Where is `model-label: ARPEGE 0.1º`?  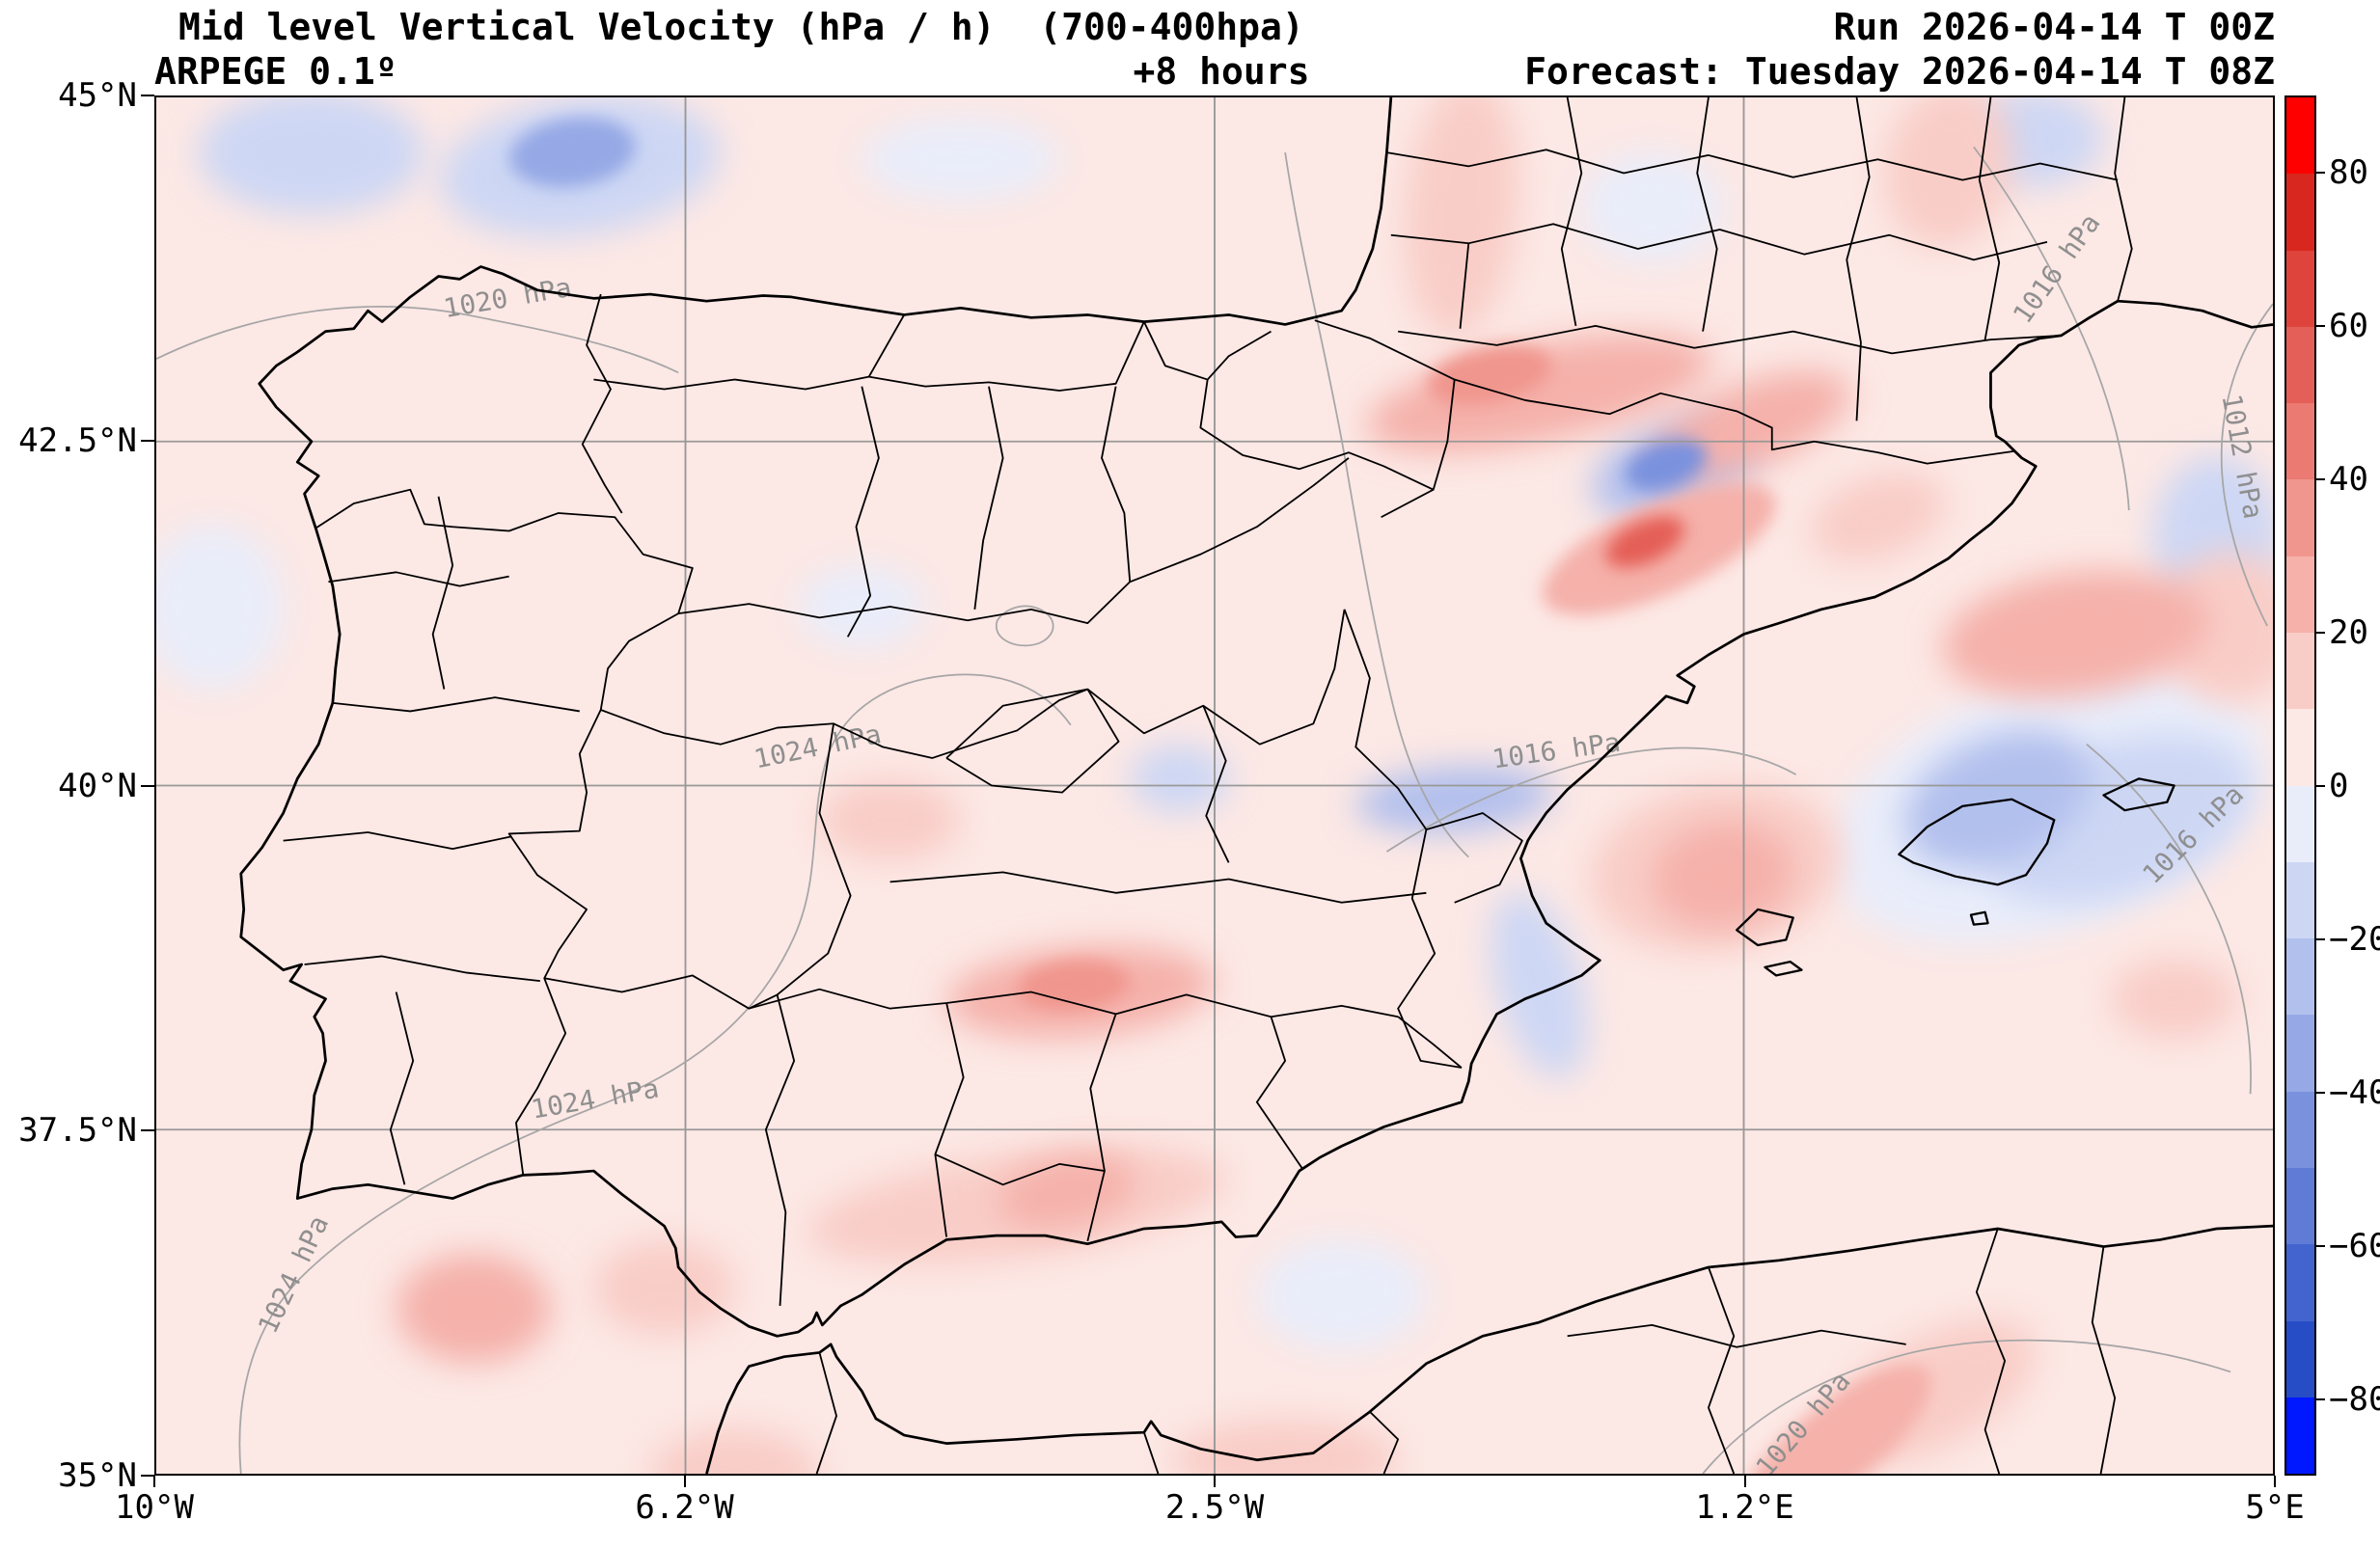
model-label: ARPEGE 0.1º is located at coordinates (276, 71).